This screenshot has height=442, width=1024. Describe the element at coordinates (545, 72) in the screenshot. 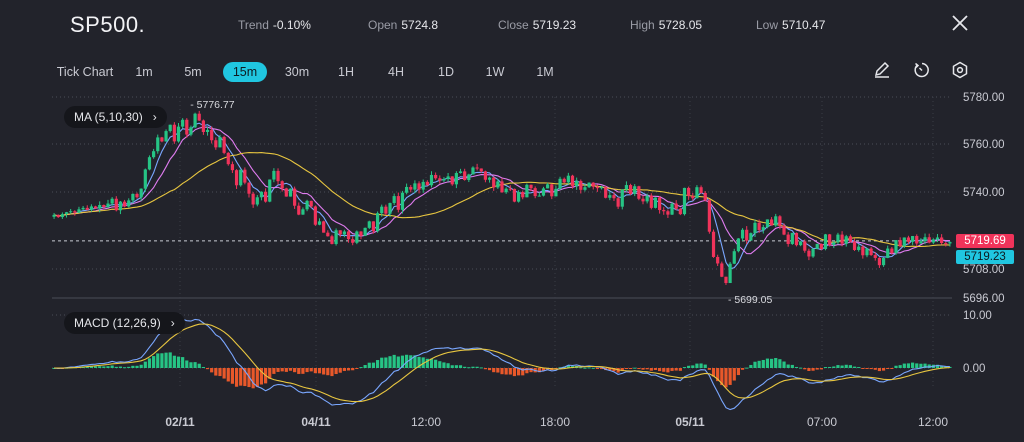

I see `timeframe-1mo: 1M` at that location.